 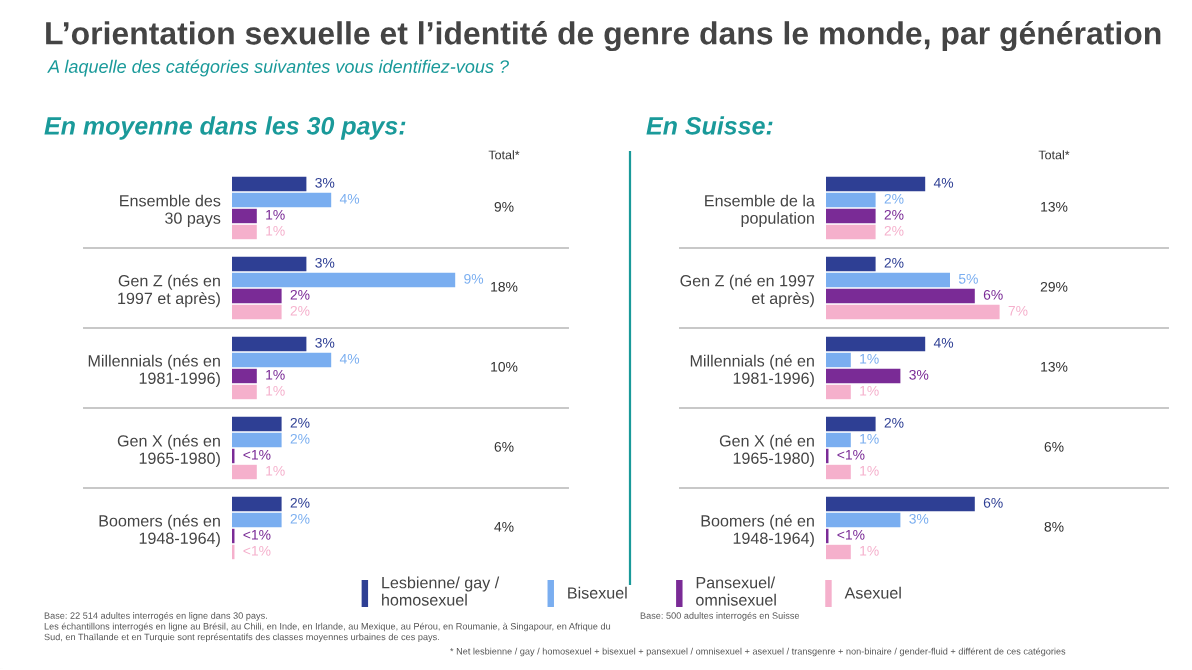 I want to click on legend-label: Asexuel, so click(x=872, y=592).